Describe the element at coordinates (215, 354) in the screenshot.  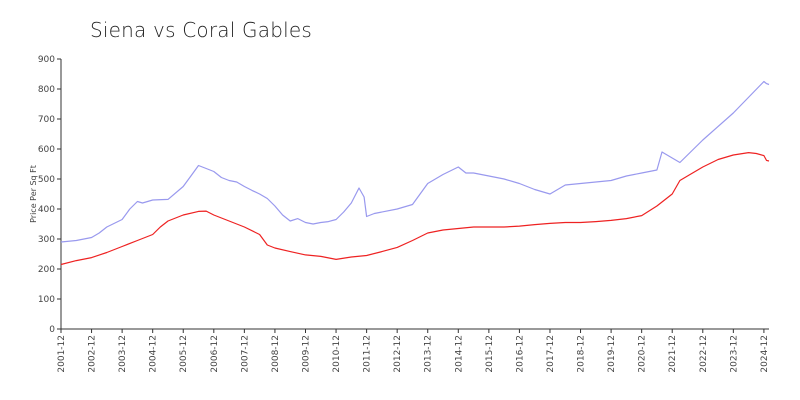
I see `x-tick-label: 2006-12` at that location.